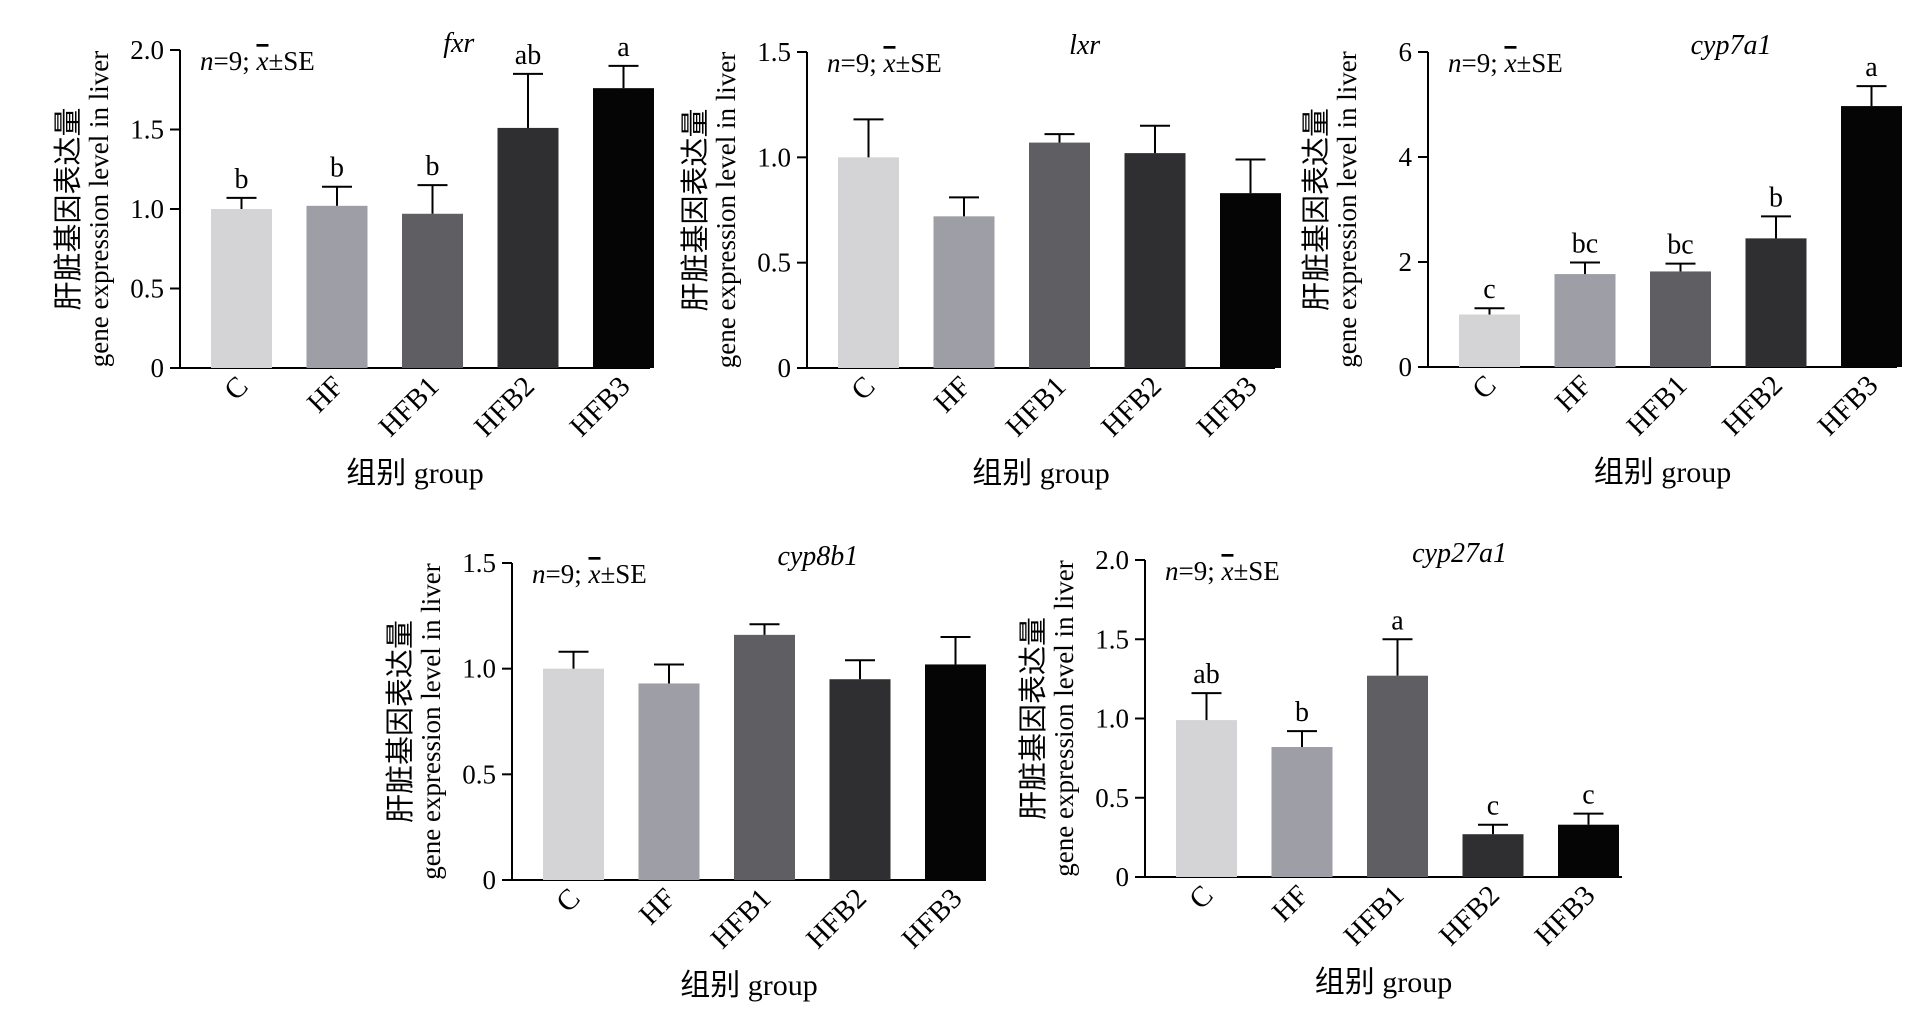 This screenshot has width=1912, height=1021. What do you see at coordinates (147, 50) in the screenshot?
I see `y-tick-label: 2.0` at bounding box center [147, 50].